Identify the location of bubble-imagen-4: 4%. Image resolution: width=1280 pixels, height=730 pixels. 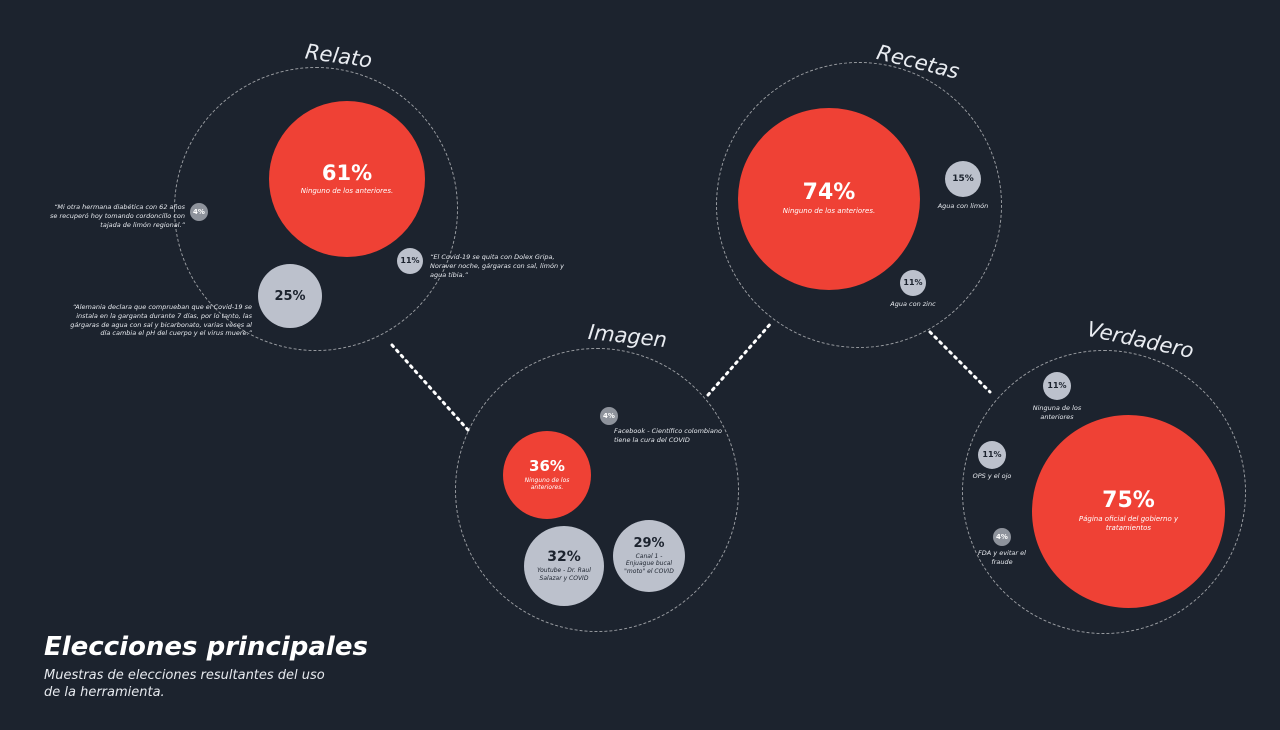
(609, 416).